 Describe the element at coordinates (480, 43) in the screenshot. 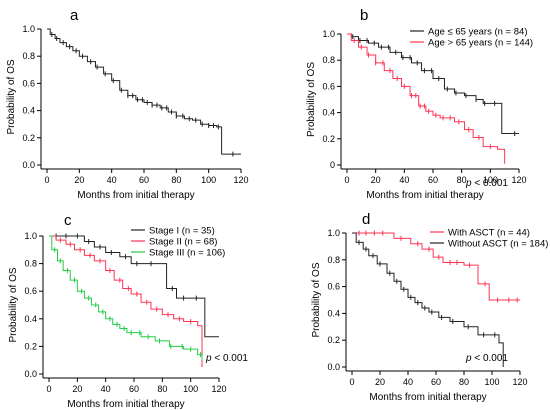

I see `legend-entry: Age > 65 years (n = 144)` at that location.